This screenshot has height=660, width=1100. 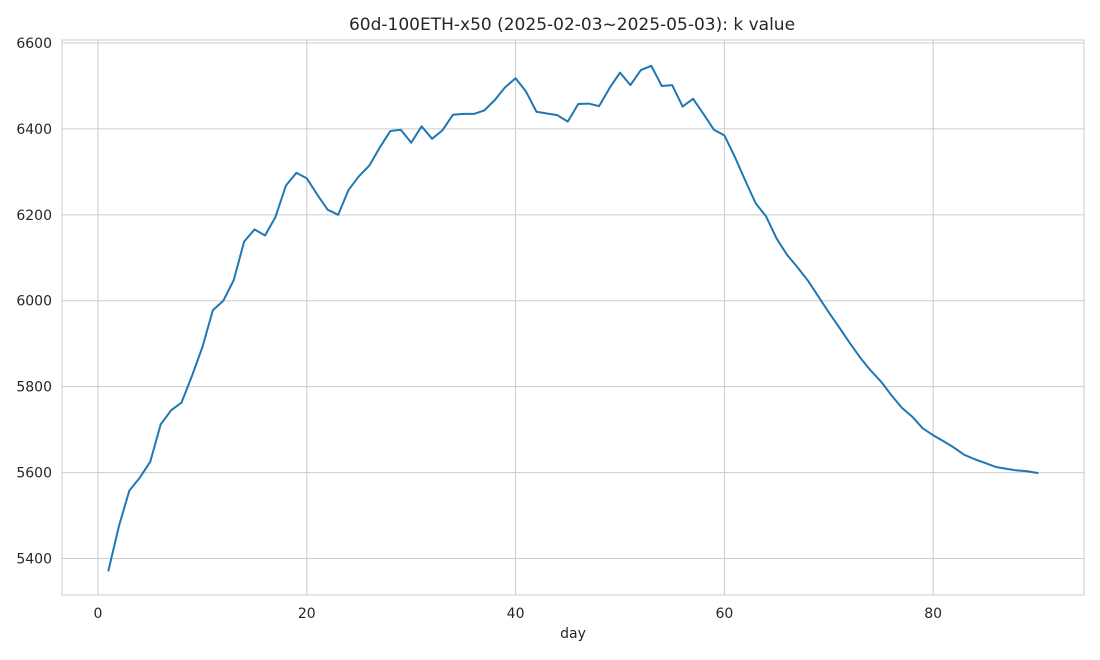 What do you see at coordinates (573, 634) in the screenshot?
I see `x-axis-label: day` at bounding box center [573, 634].